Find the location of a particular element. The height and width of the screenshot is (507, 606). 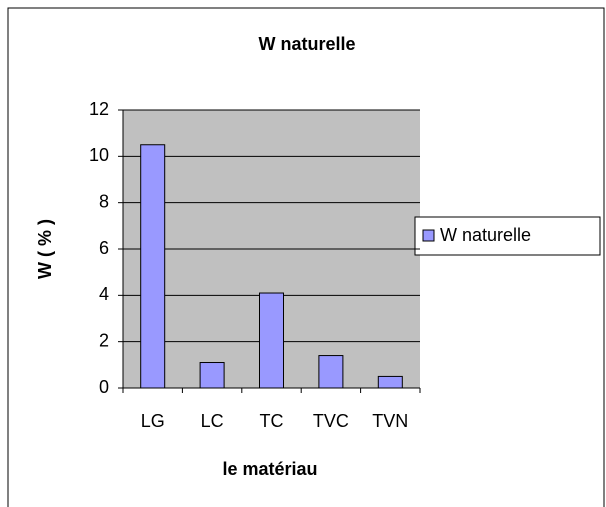

y-tick-label: 4 is located at coordinates (104, 294).